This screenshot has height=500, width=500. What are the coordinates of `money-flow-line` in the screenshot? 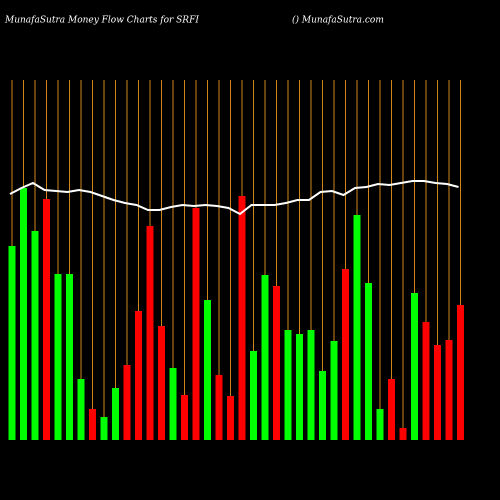 It's located at (234, 198).